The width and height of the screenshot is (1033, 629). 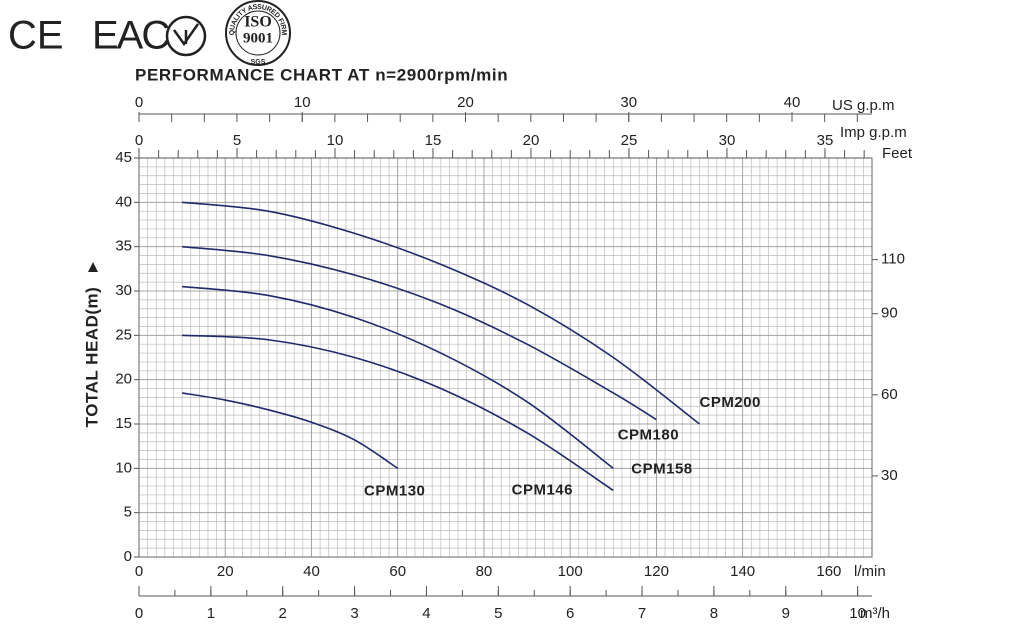 What do you see at coordinates (629, 140) in the screenshot?
I see `secondary-tick-label: 25` at bounding box center [629, 140].